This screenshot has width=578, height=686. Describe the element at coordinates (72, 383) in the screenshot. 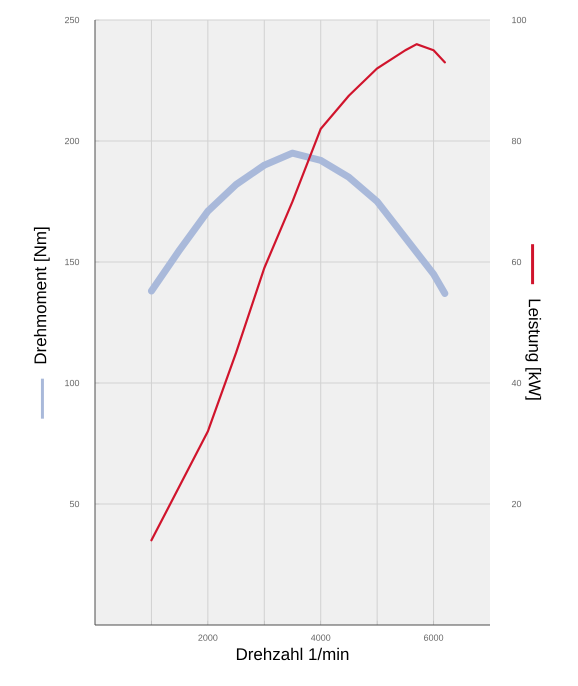

I see `y-tick-label: 100` at that location.